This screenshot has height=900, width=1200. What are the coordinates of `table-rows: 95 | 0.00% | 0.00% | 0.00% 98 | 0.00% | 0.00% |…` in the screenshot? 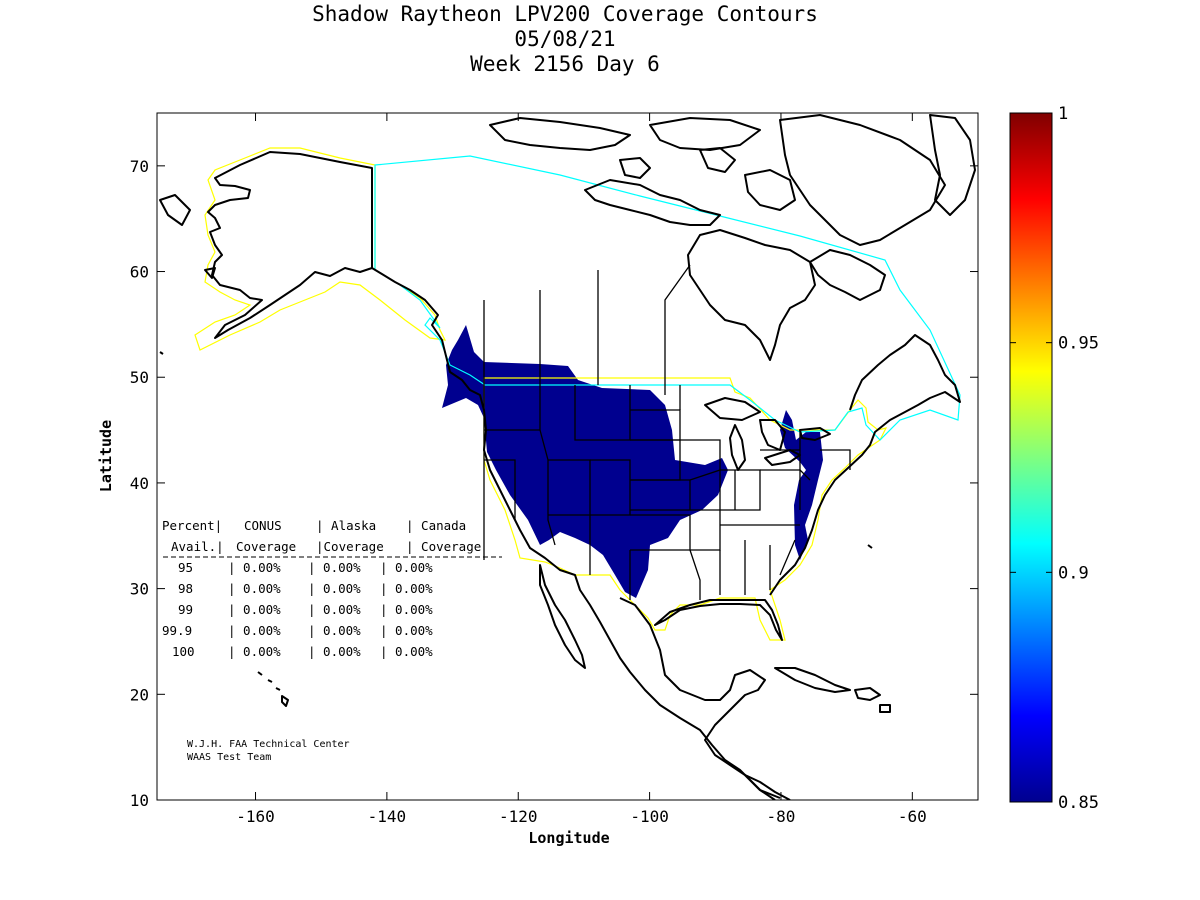 It's located at (297, 609).